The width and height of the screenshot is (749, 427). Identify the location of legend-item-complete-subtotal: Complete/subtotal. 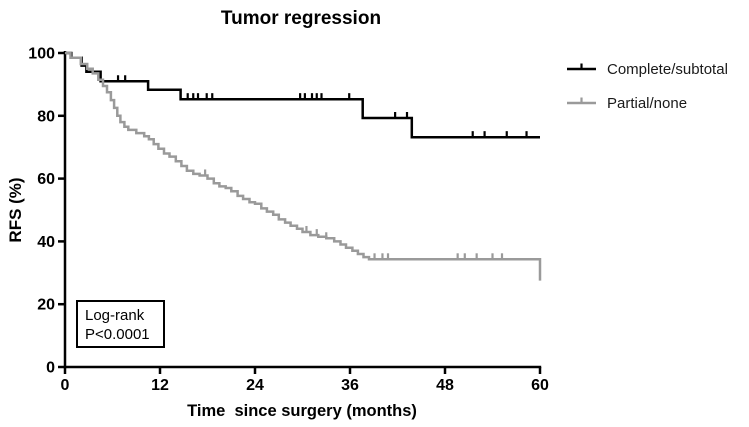
(647, 69).